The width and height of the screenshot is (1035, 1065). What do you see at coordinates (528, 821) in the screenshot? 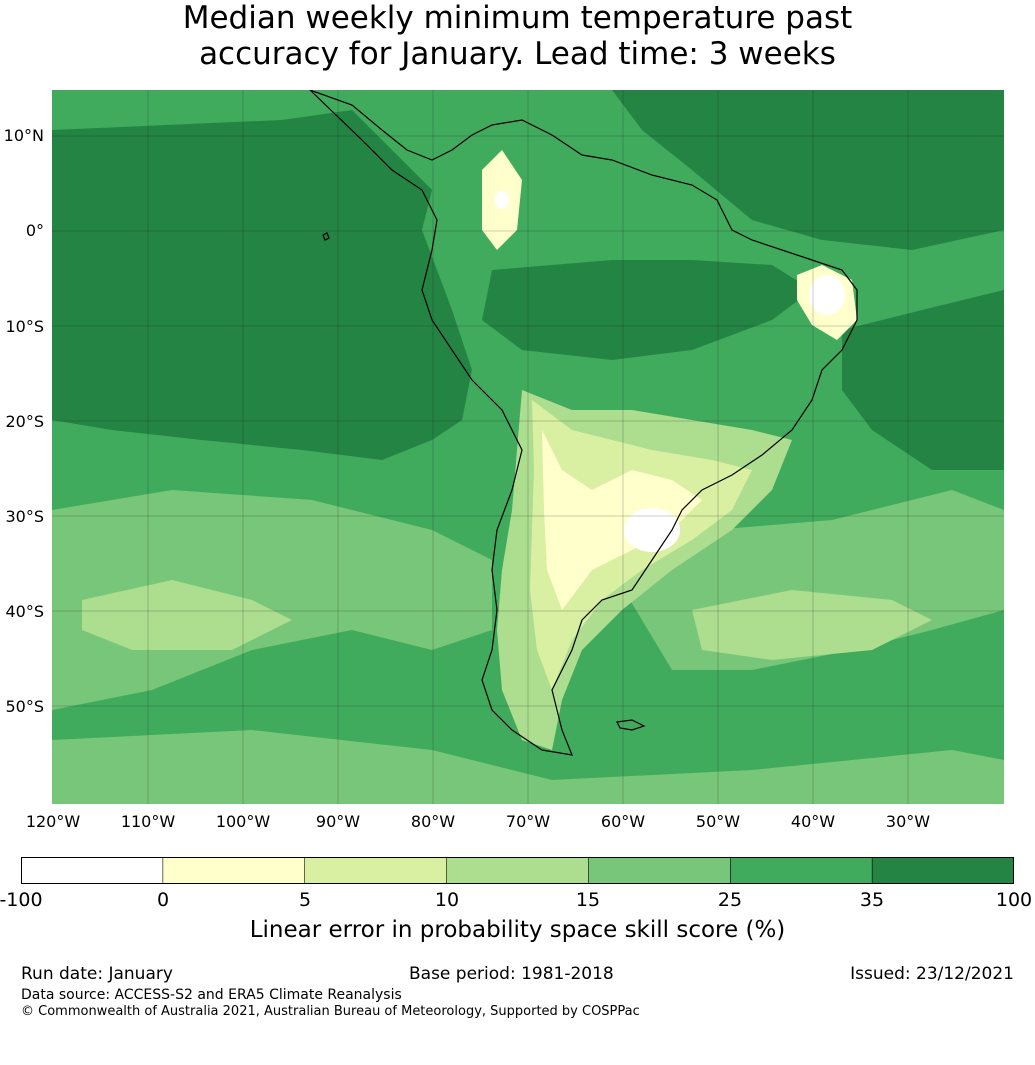
I see `lon-tick-70w: 70°W` at bounding box center [528, 821].